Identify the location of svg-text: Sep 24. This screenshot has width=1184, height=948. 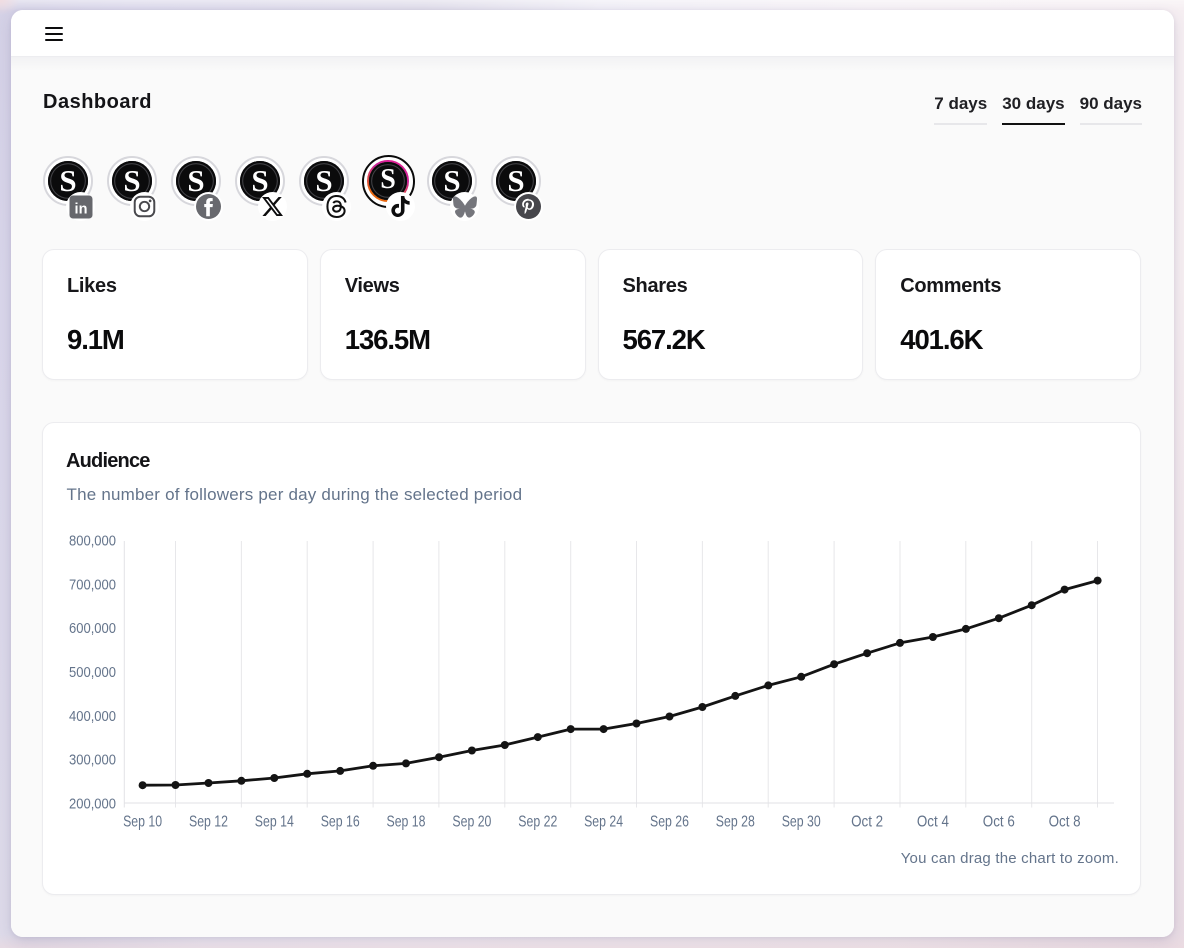
(603, 822).